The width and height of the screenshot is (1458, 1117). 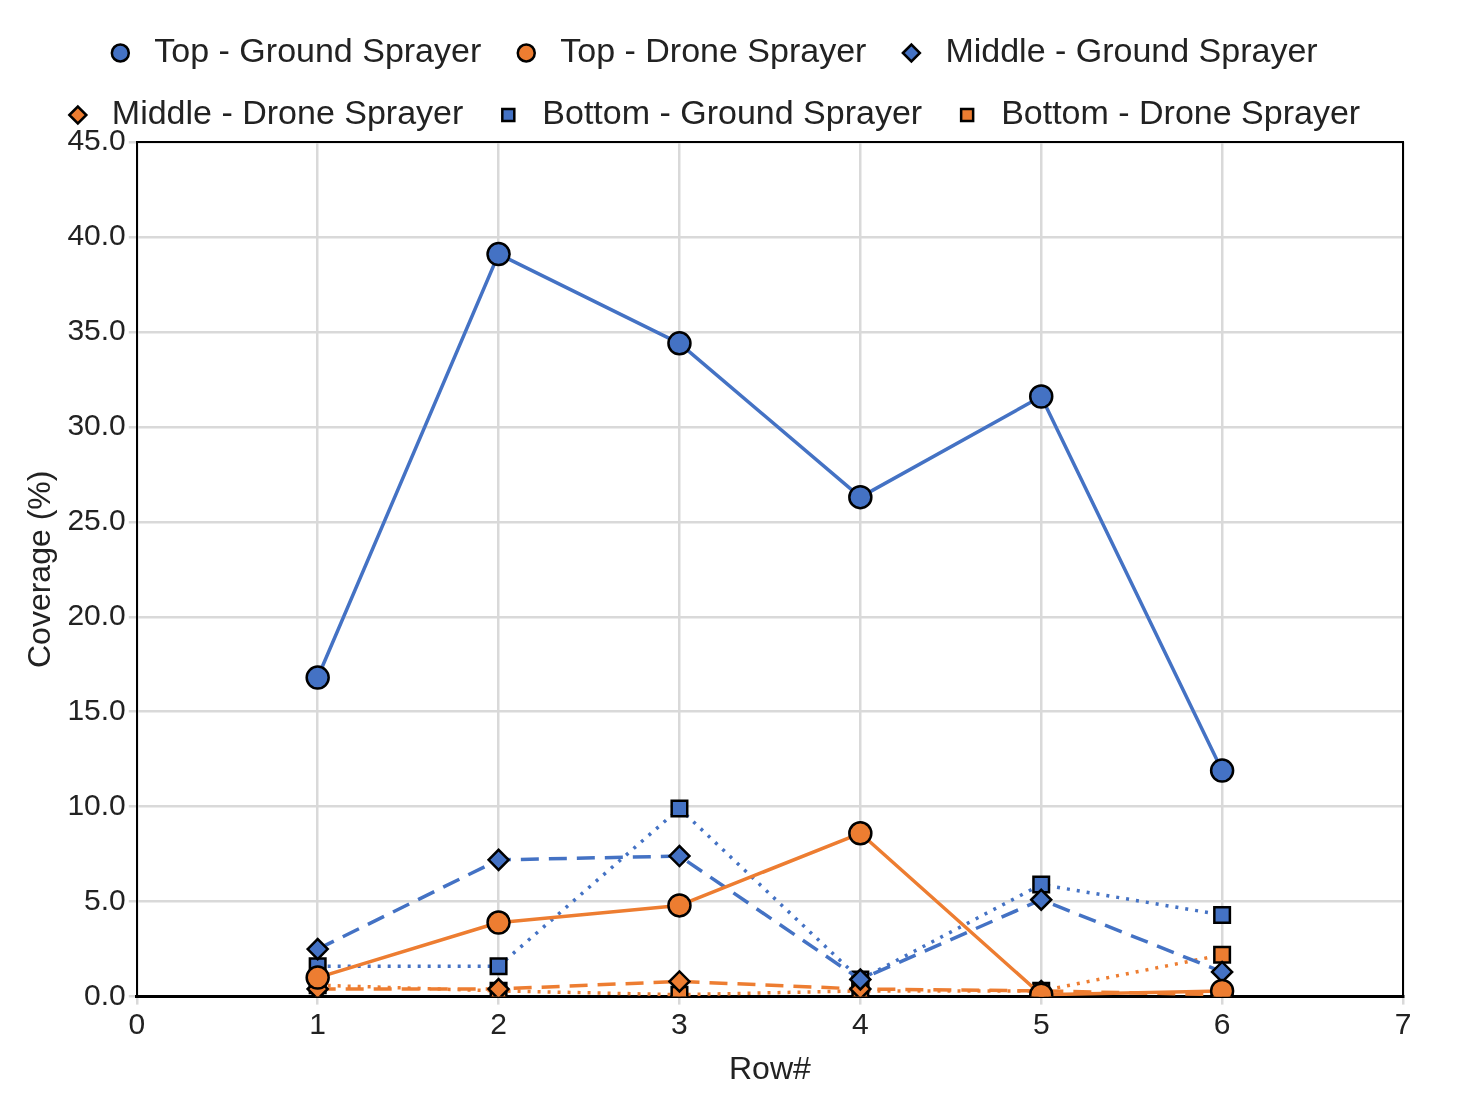 I want to click on y-axis-title: Coverage (%), so click(x=39, y=569).